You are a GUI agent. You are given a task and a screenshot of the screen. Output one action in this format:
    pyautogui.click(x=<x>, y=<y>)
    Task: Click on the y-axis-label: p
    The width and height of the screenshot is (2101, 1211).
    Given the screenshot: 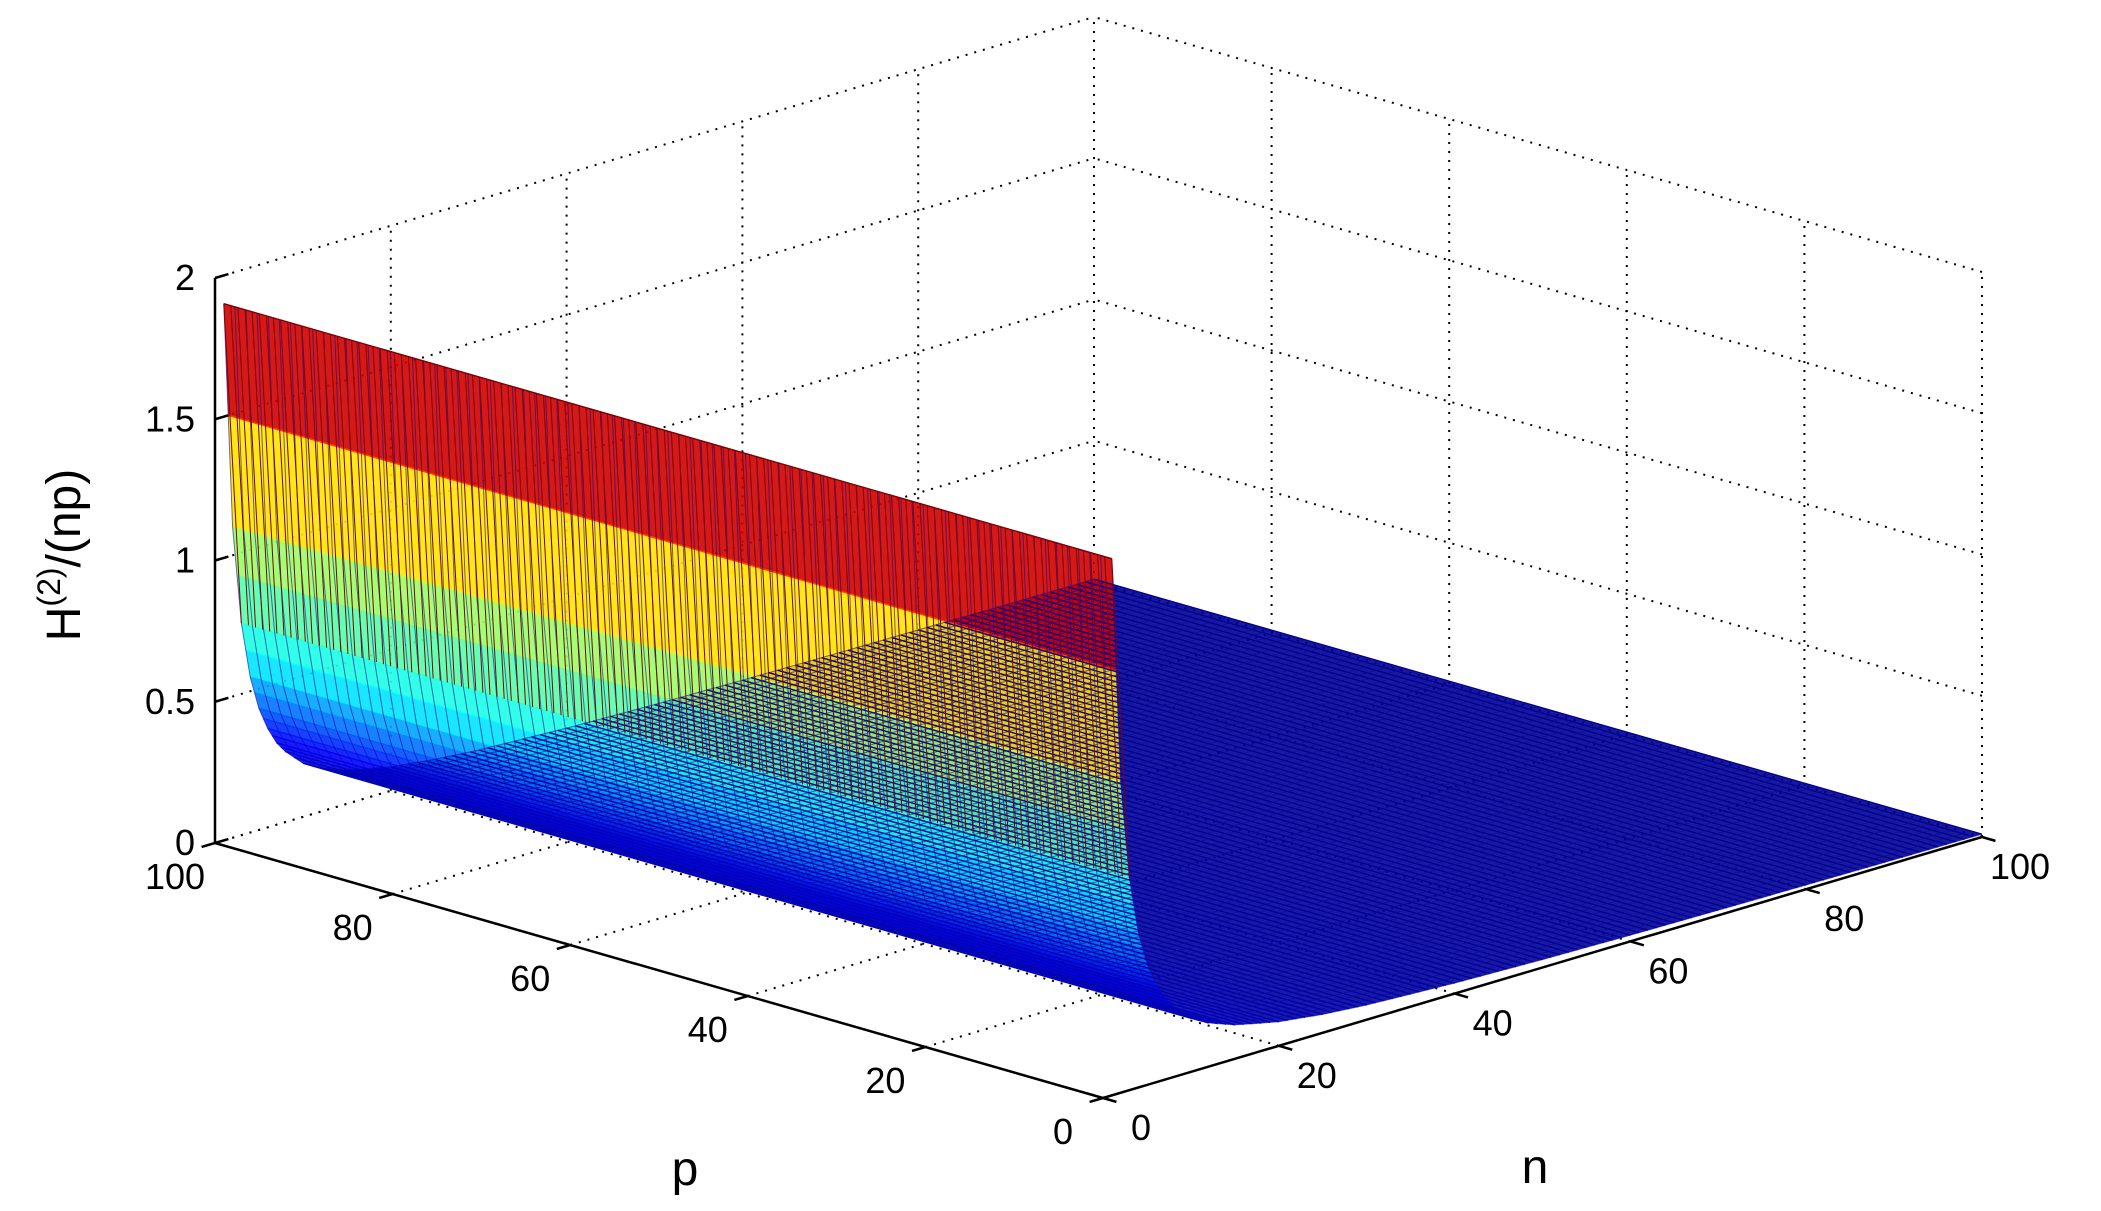 What is the action you would take?
    pyautogui.click(x=685, y=1169)
    